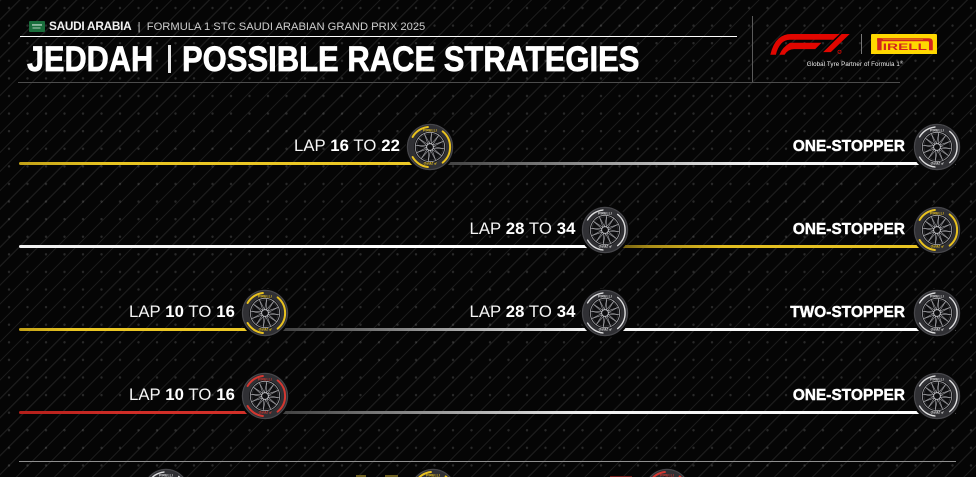  I want to click on svg-text: IRELL, so click(904, 47).